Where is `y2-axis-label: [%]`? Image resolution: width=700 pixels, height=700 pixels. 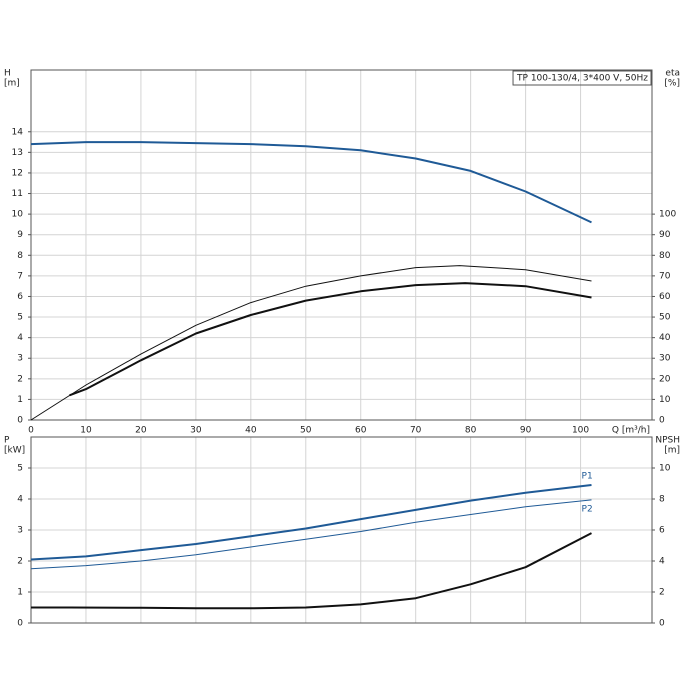
y2-axis-label: [%] is located at coordinates (672, 84).